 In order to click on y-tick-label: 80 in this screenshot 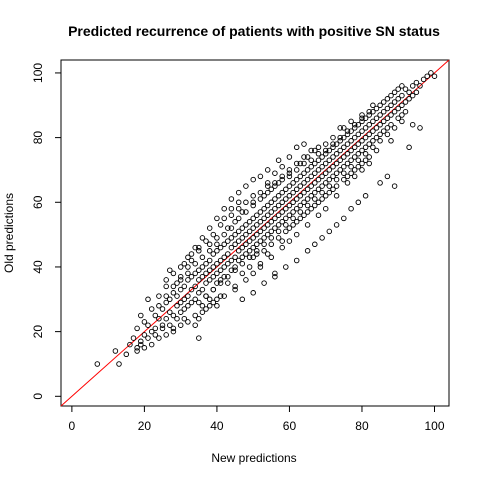, I will do `click(38, 138)`.